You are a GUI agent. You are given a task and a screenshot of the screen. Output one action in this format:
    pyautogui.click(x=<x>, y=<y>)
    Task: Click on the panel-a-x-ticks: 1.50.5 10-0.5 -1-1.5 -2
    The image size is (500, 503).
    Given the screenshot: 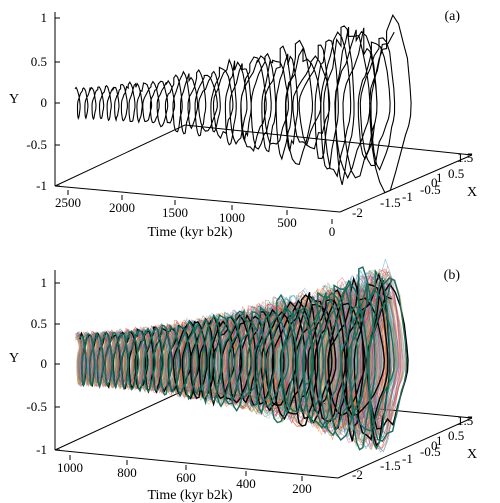 What is the action you would take?
    pyautogui.click(x=412, y=185)
    